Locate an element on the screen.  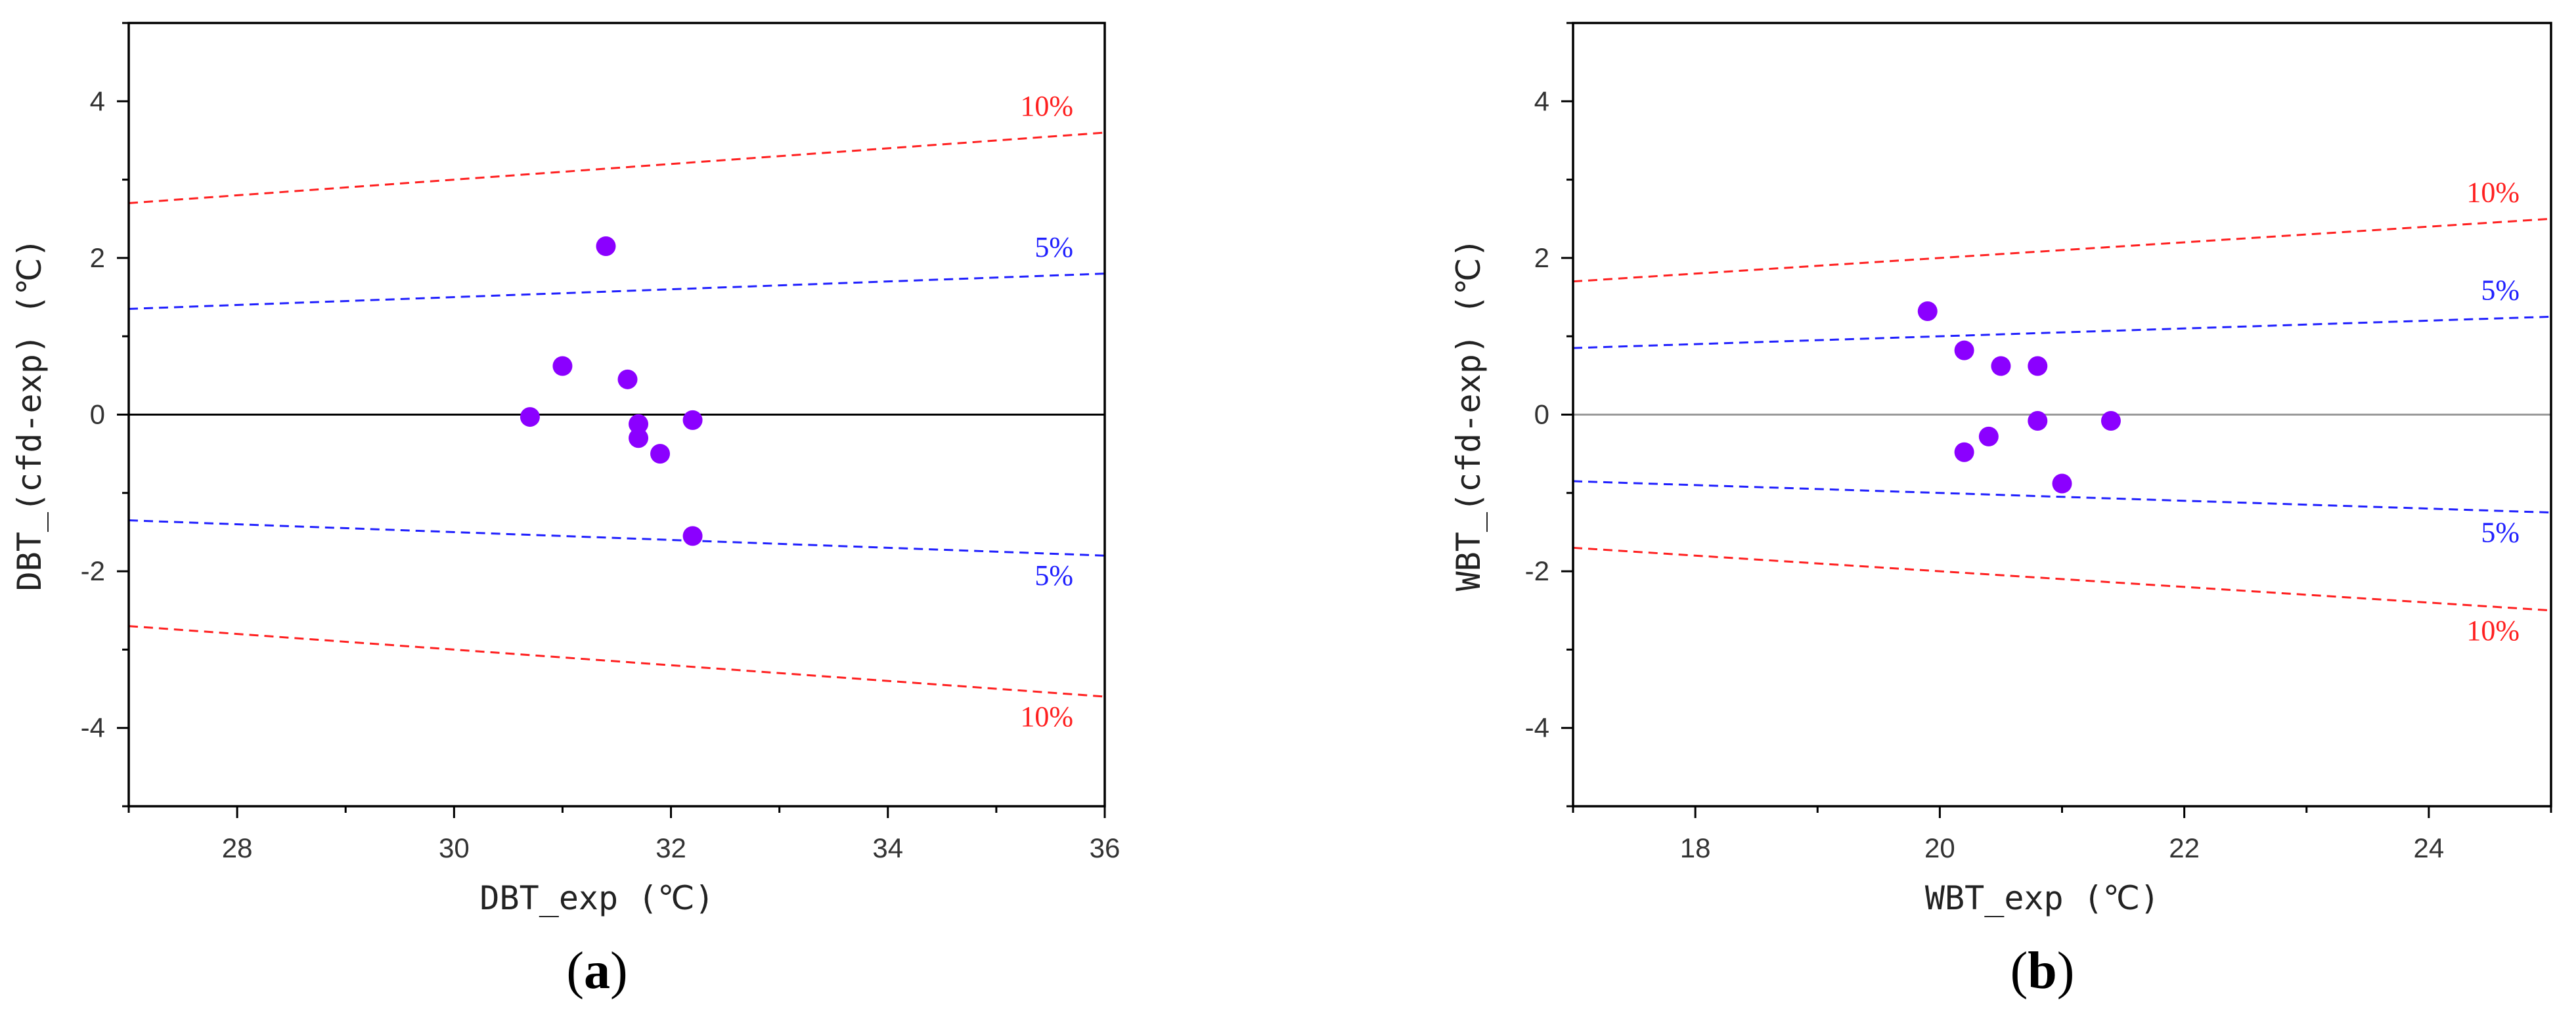
panel-a-ref-line-minus5pct is located at coordinates (616, 538).